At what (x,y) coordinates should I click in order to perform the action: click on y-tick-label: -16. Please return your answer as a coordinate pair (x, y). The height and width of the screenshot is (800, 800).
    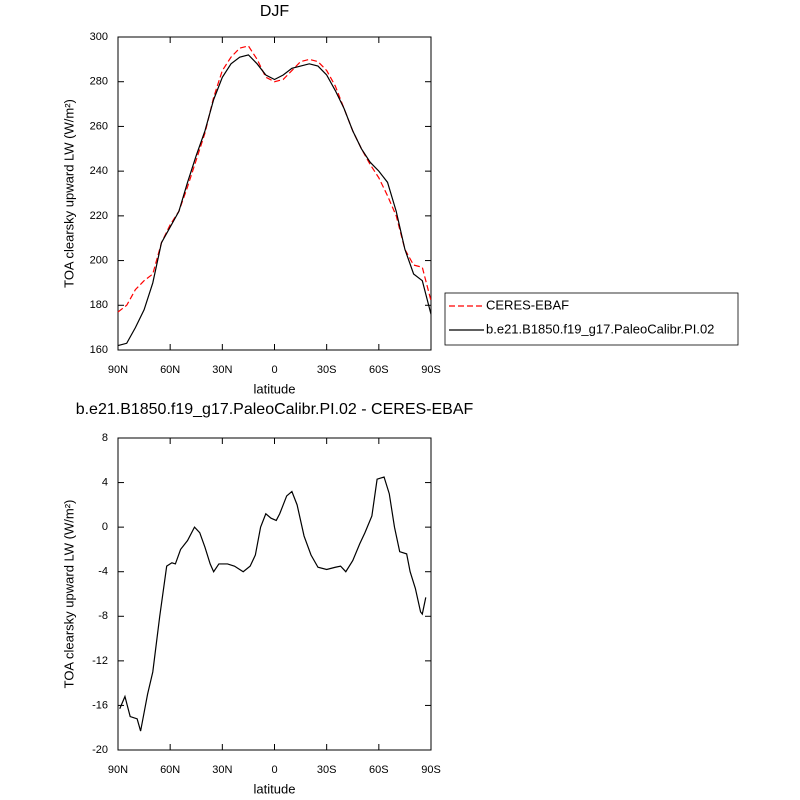
    Looking at the image, I should click on (100, 705).